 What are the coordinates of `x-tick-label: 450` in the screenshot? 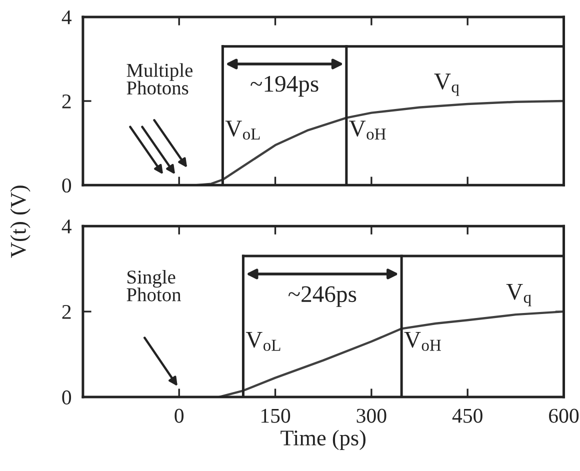 It's located at (467, 415).